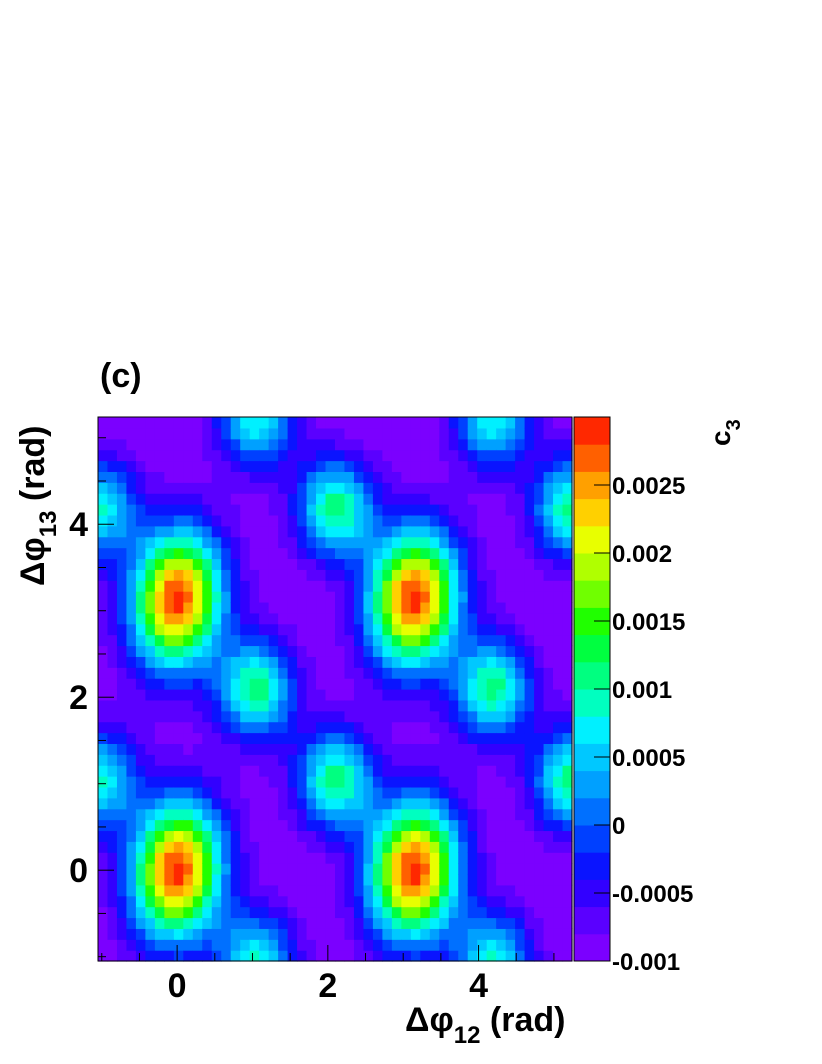 The height and width of the screenshot is (1064, 822). I want to click on color-scale-step, so click(592, 866).